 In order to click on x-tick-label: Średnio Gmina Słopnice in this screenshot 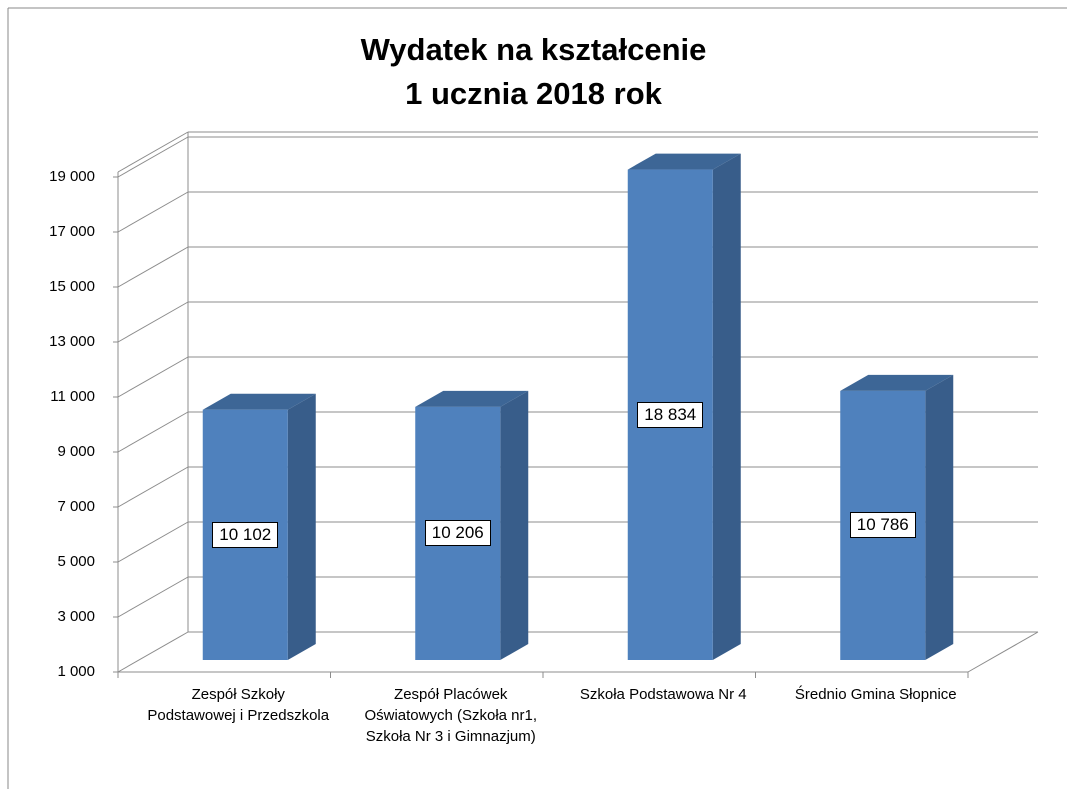, I will do `click(875, 694)`.